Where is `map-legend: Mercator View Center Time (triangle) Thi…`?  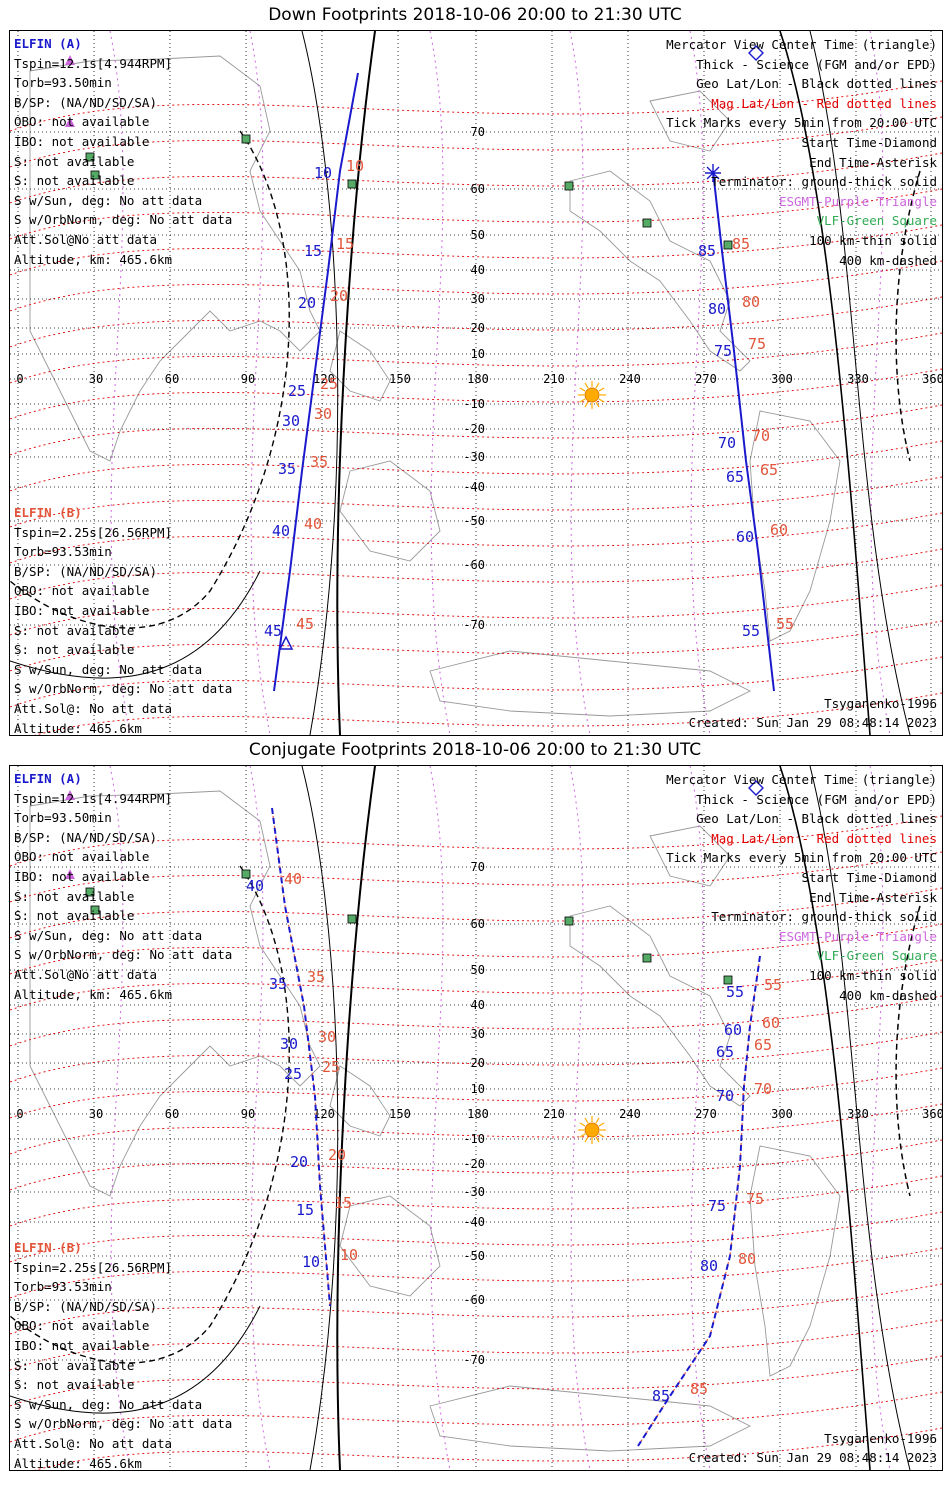 map-legend: Mercator View Center Time (triangle) Thi… is located at coordinates (801, 152).